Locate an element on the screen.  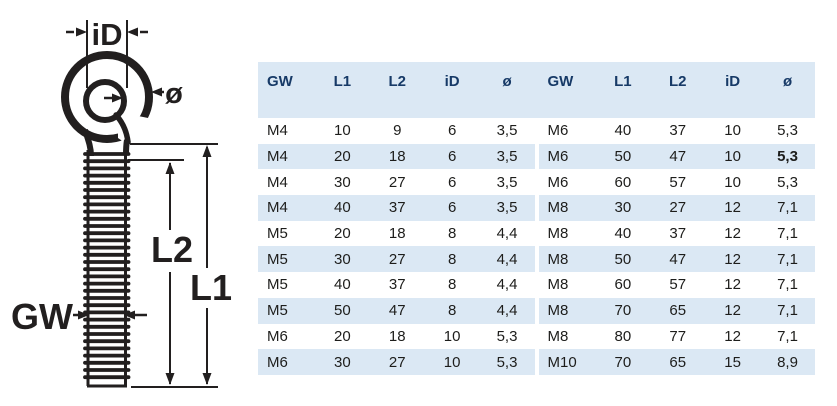
table-cell: 37 is located at coordinates (678, 131).